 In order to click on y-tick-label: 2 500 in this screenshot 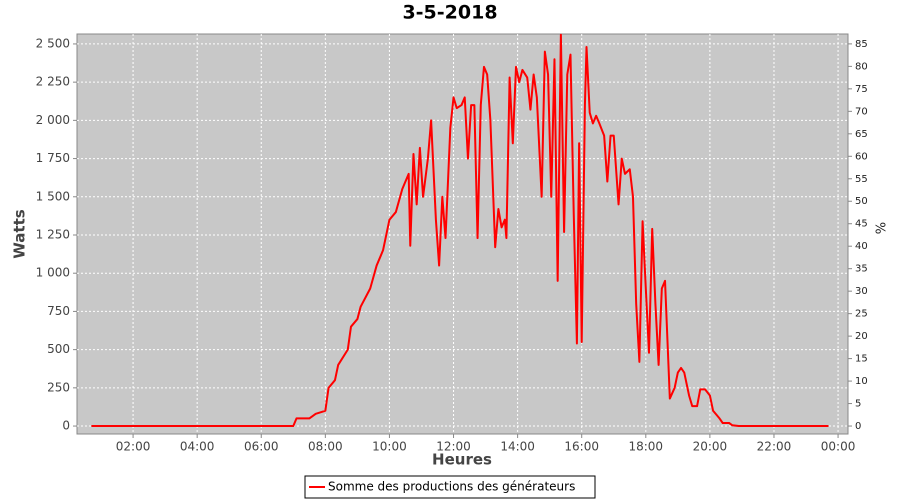, I will do `click(53, 43)`.